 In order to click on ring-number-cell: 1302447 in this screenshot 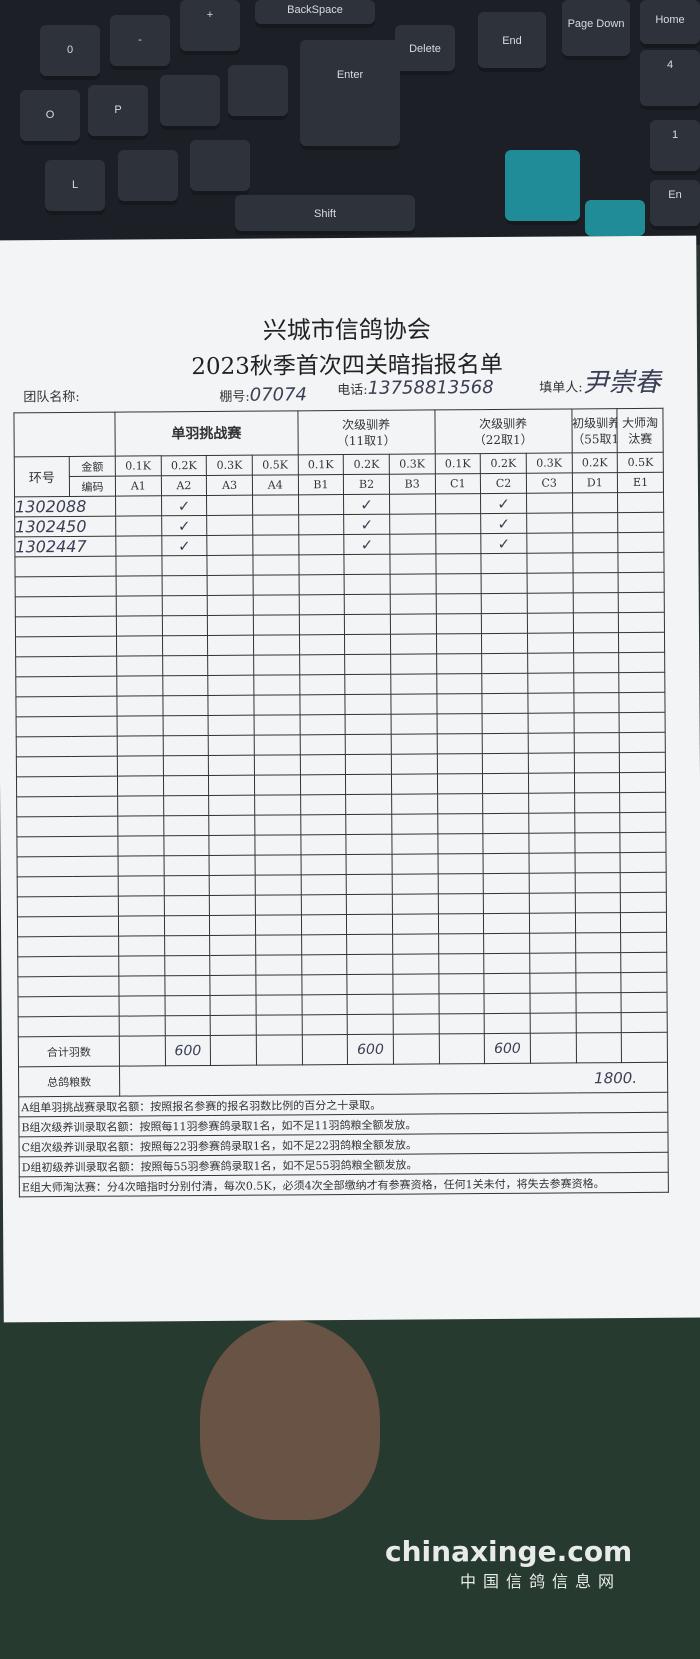, I will do `click(65, 546)`.